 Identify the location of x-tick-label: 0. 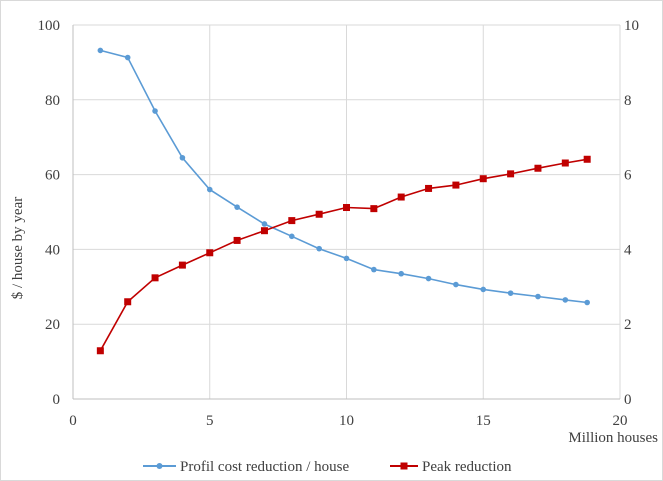
(73, 421).